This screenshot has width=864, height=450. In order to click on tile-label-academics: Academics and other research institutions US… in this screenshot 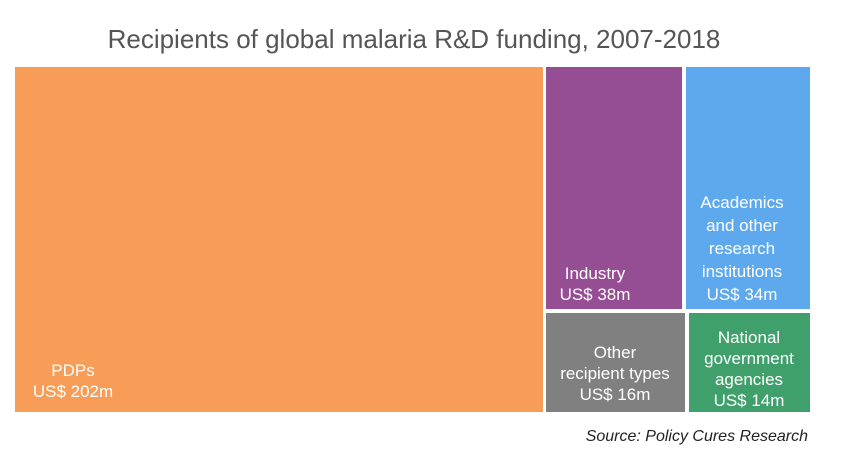, I will do `click(741, 248)`.